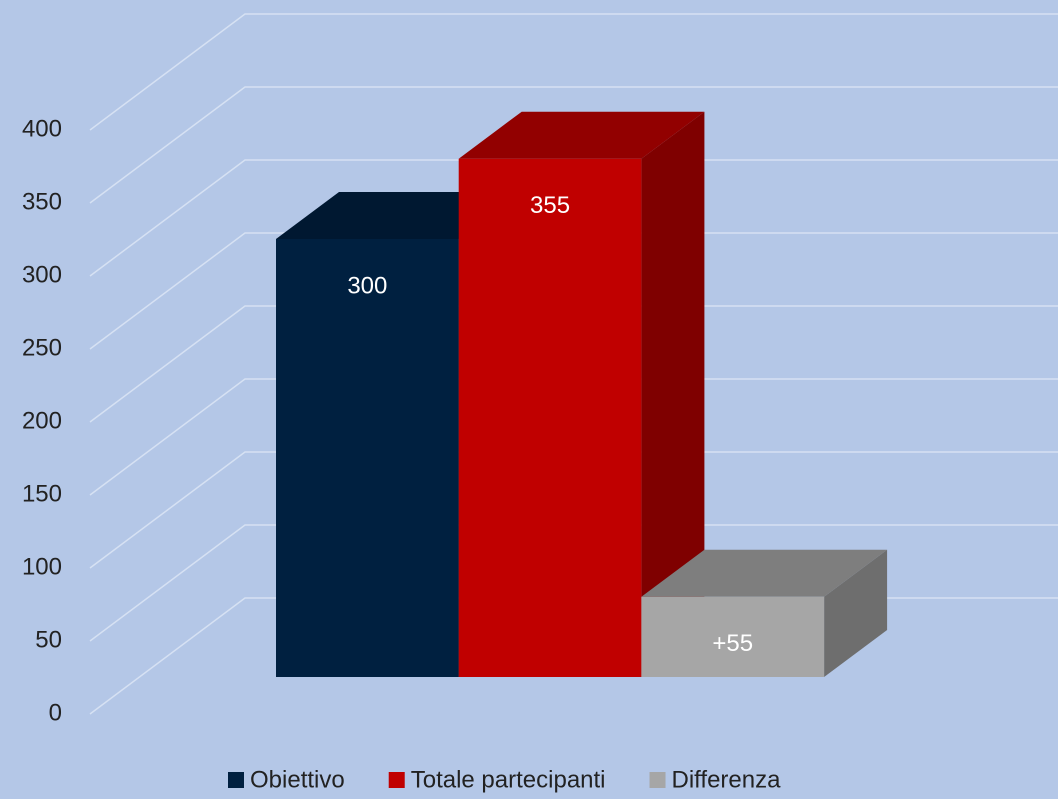 The height and width of the screenshot is (799, 1058). Describe the element at coordinates (42, 128) in the screenshot. I see `y-tick-label: 400` at that location.